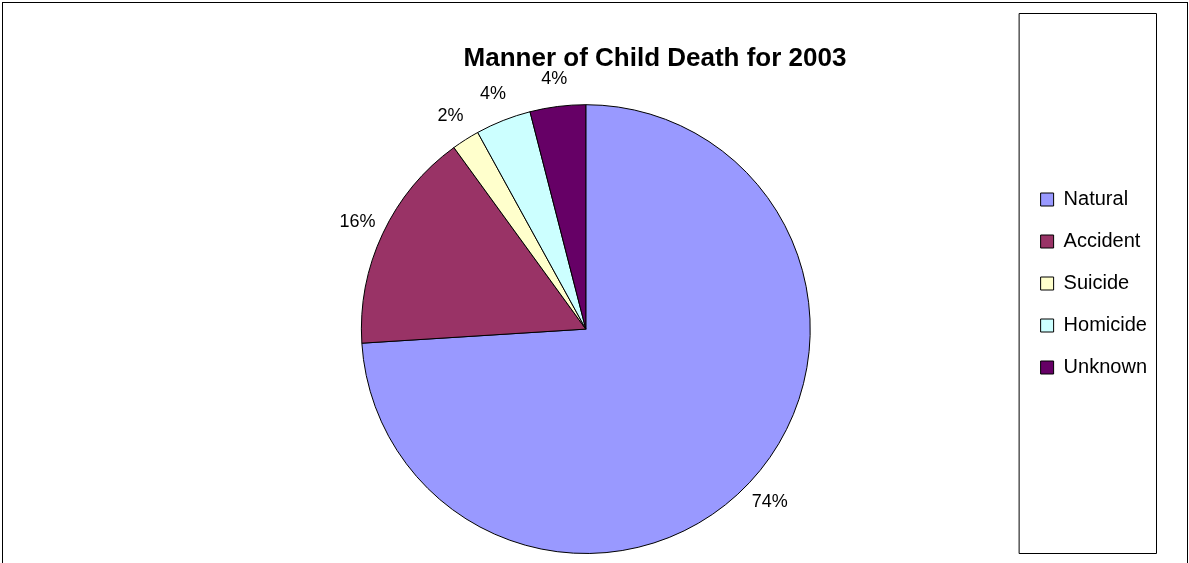 The height and width of the screenshot is (563, 1189). I want to click on data-label: 16%, so click(357, 220).